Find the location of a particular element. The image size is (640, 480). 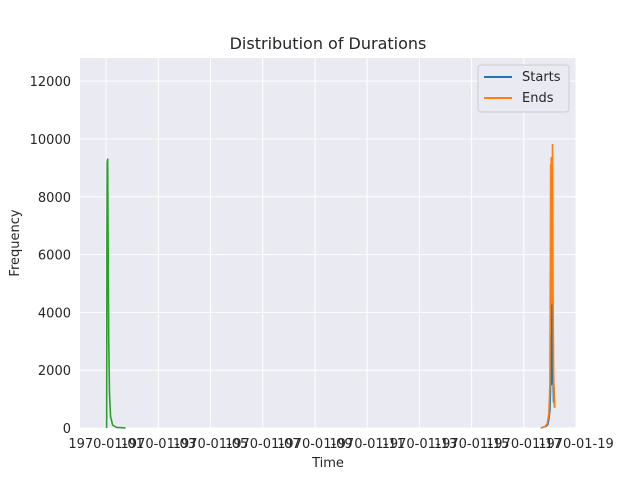

y-tick-label: 10000 is located at coordinates (50, 140).